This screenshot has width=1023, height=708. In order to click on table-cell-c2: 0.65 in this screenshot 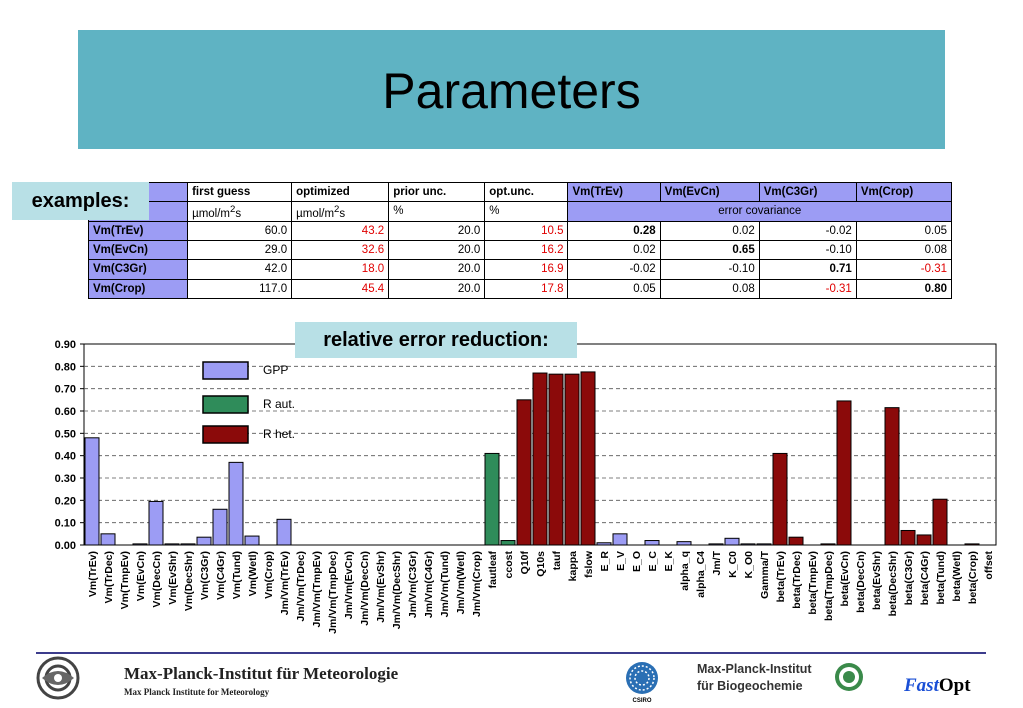, I will do `click(709, 250)`.